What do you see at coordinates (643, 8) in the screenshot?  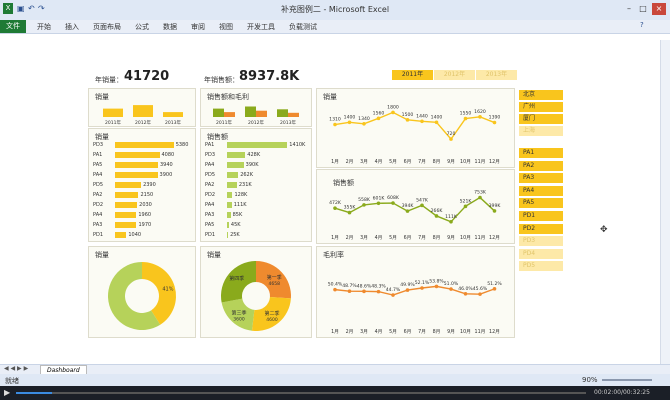 I see `maximize-icon: □` at bounding box center [643, 8].